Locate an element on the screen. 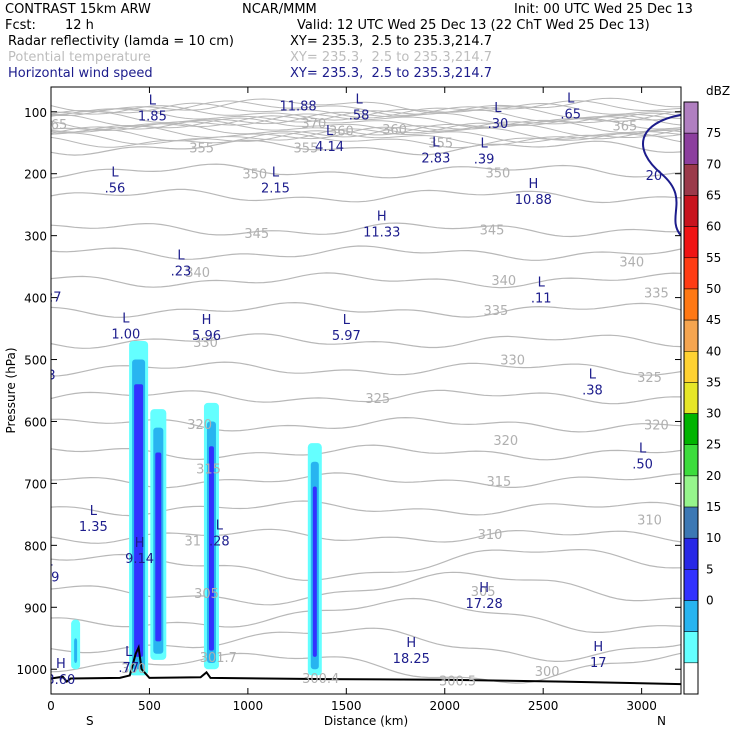 The width and height of the screenshot is (740, 740). x-tick-label: 500 is located at coordinates (149, 706).